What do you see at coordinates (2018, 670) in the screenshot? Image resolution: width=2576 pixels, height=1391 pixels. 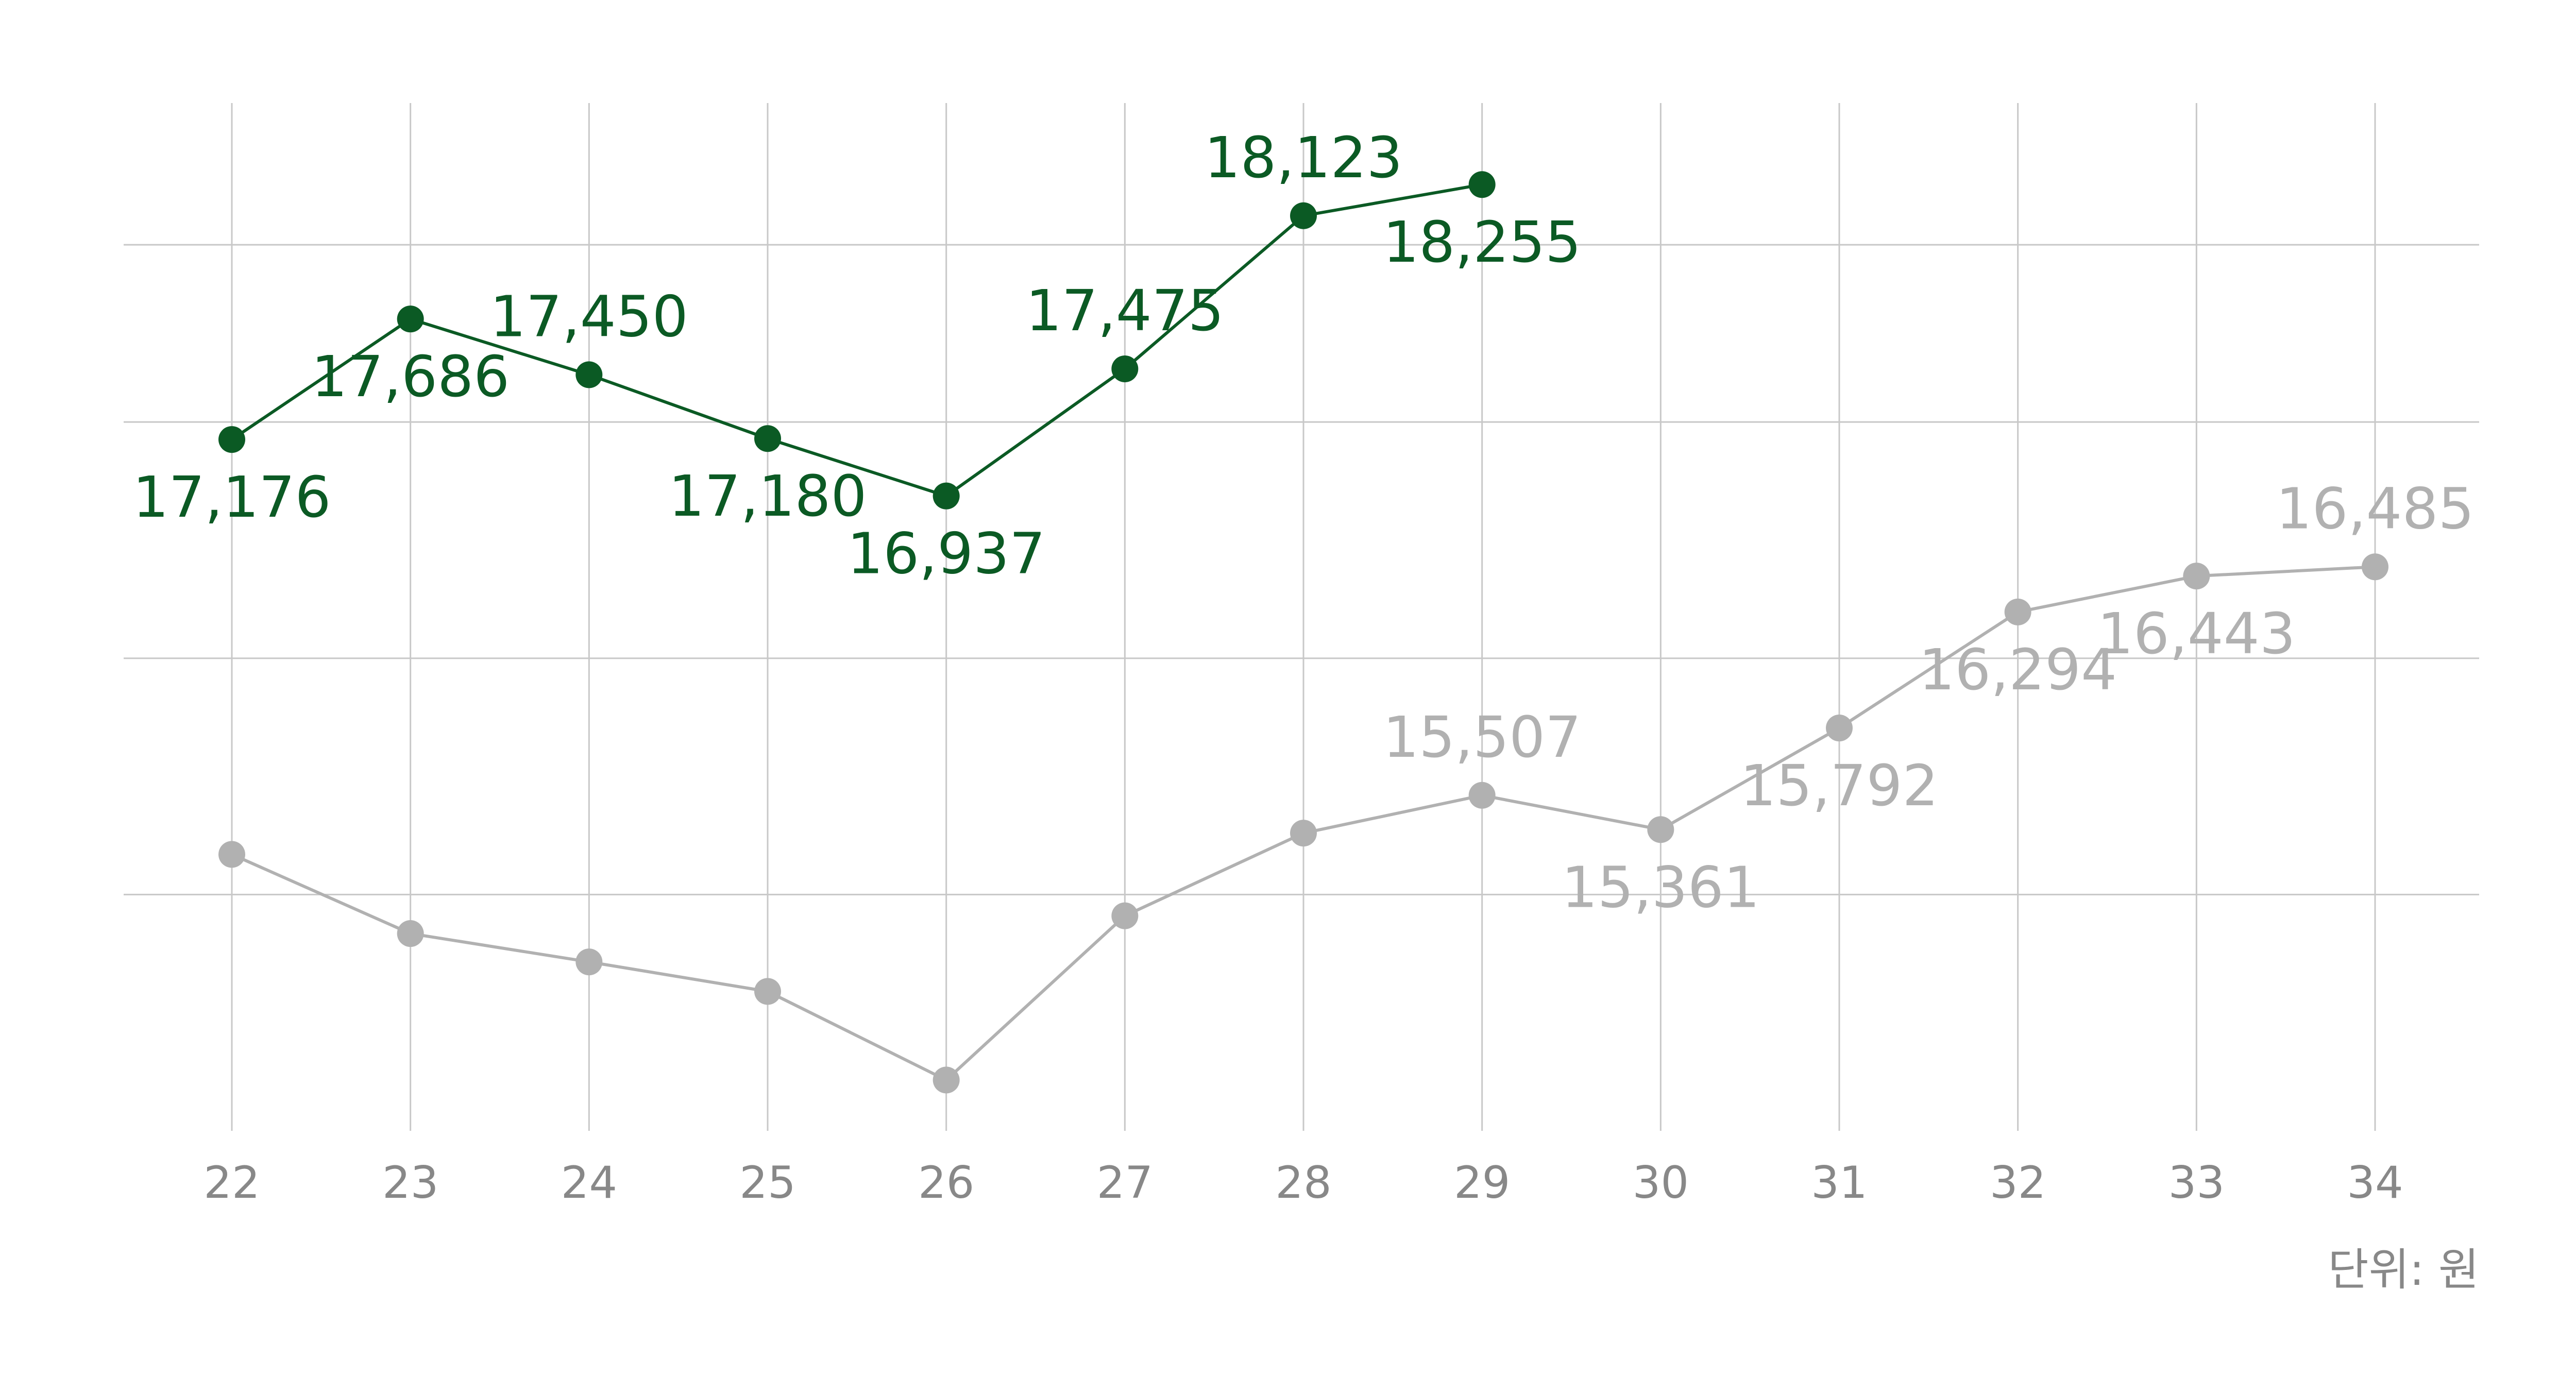 I see `data-label: 16,294` at bounding box center [2018, 670].